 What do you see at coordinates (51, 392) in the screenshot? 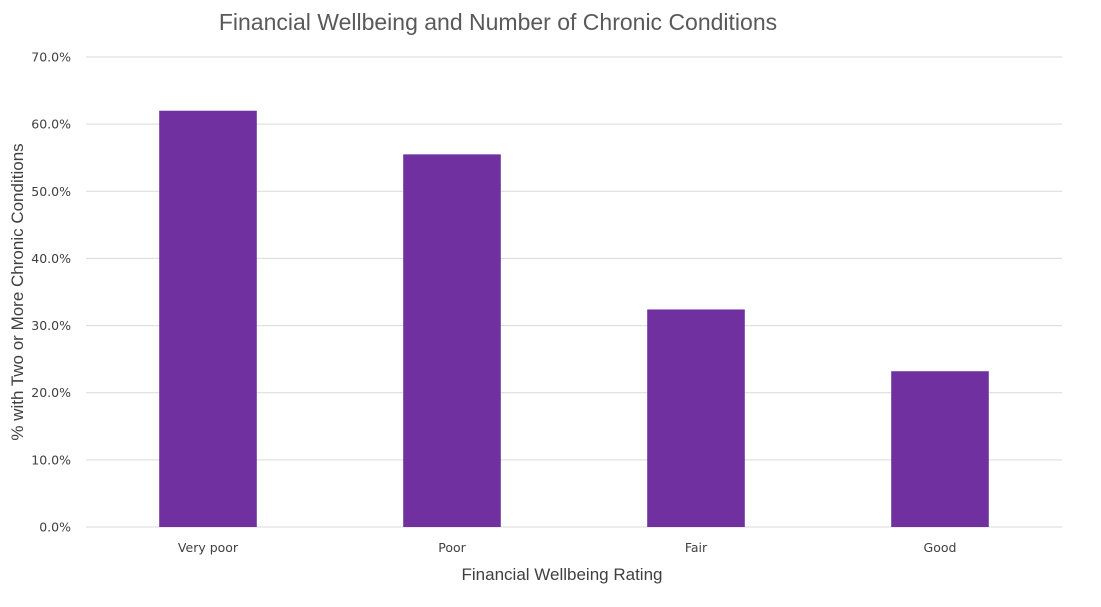
I see `y-tick-label: 20.0%` at bounding box center [51, 392].